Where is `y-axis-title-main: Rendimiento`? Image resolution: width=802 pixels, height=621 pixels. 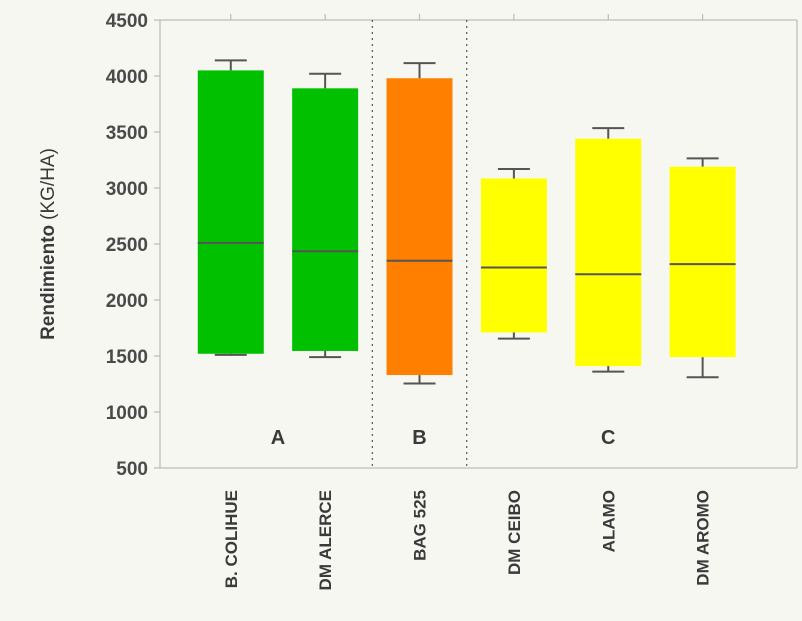
y-axis-title-main: Rendimiento is located at coordinates (48, 282).